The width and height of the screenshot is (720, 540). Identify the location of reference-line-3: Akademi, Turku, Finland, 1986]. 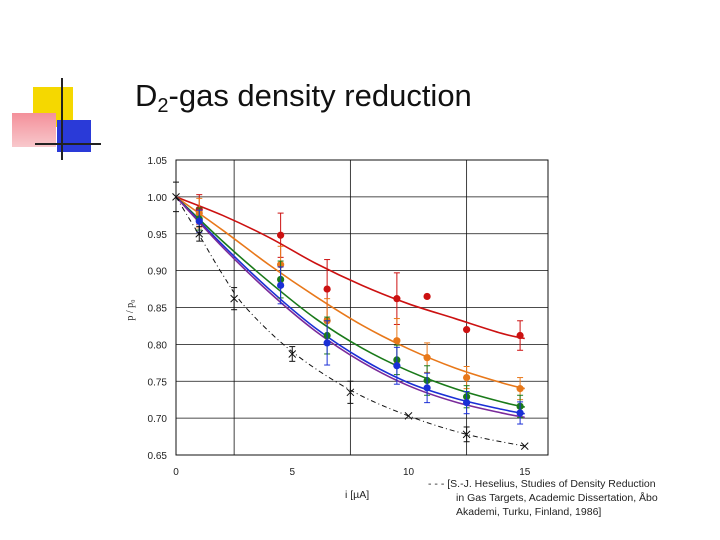
(529, 512).